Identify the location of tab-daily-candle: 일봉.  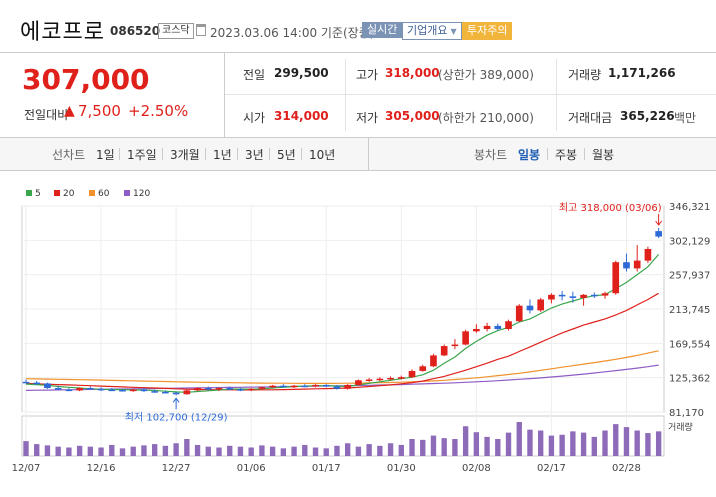
(529, 155).